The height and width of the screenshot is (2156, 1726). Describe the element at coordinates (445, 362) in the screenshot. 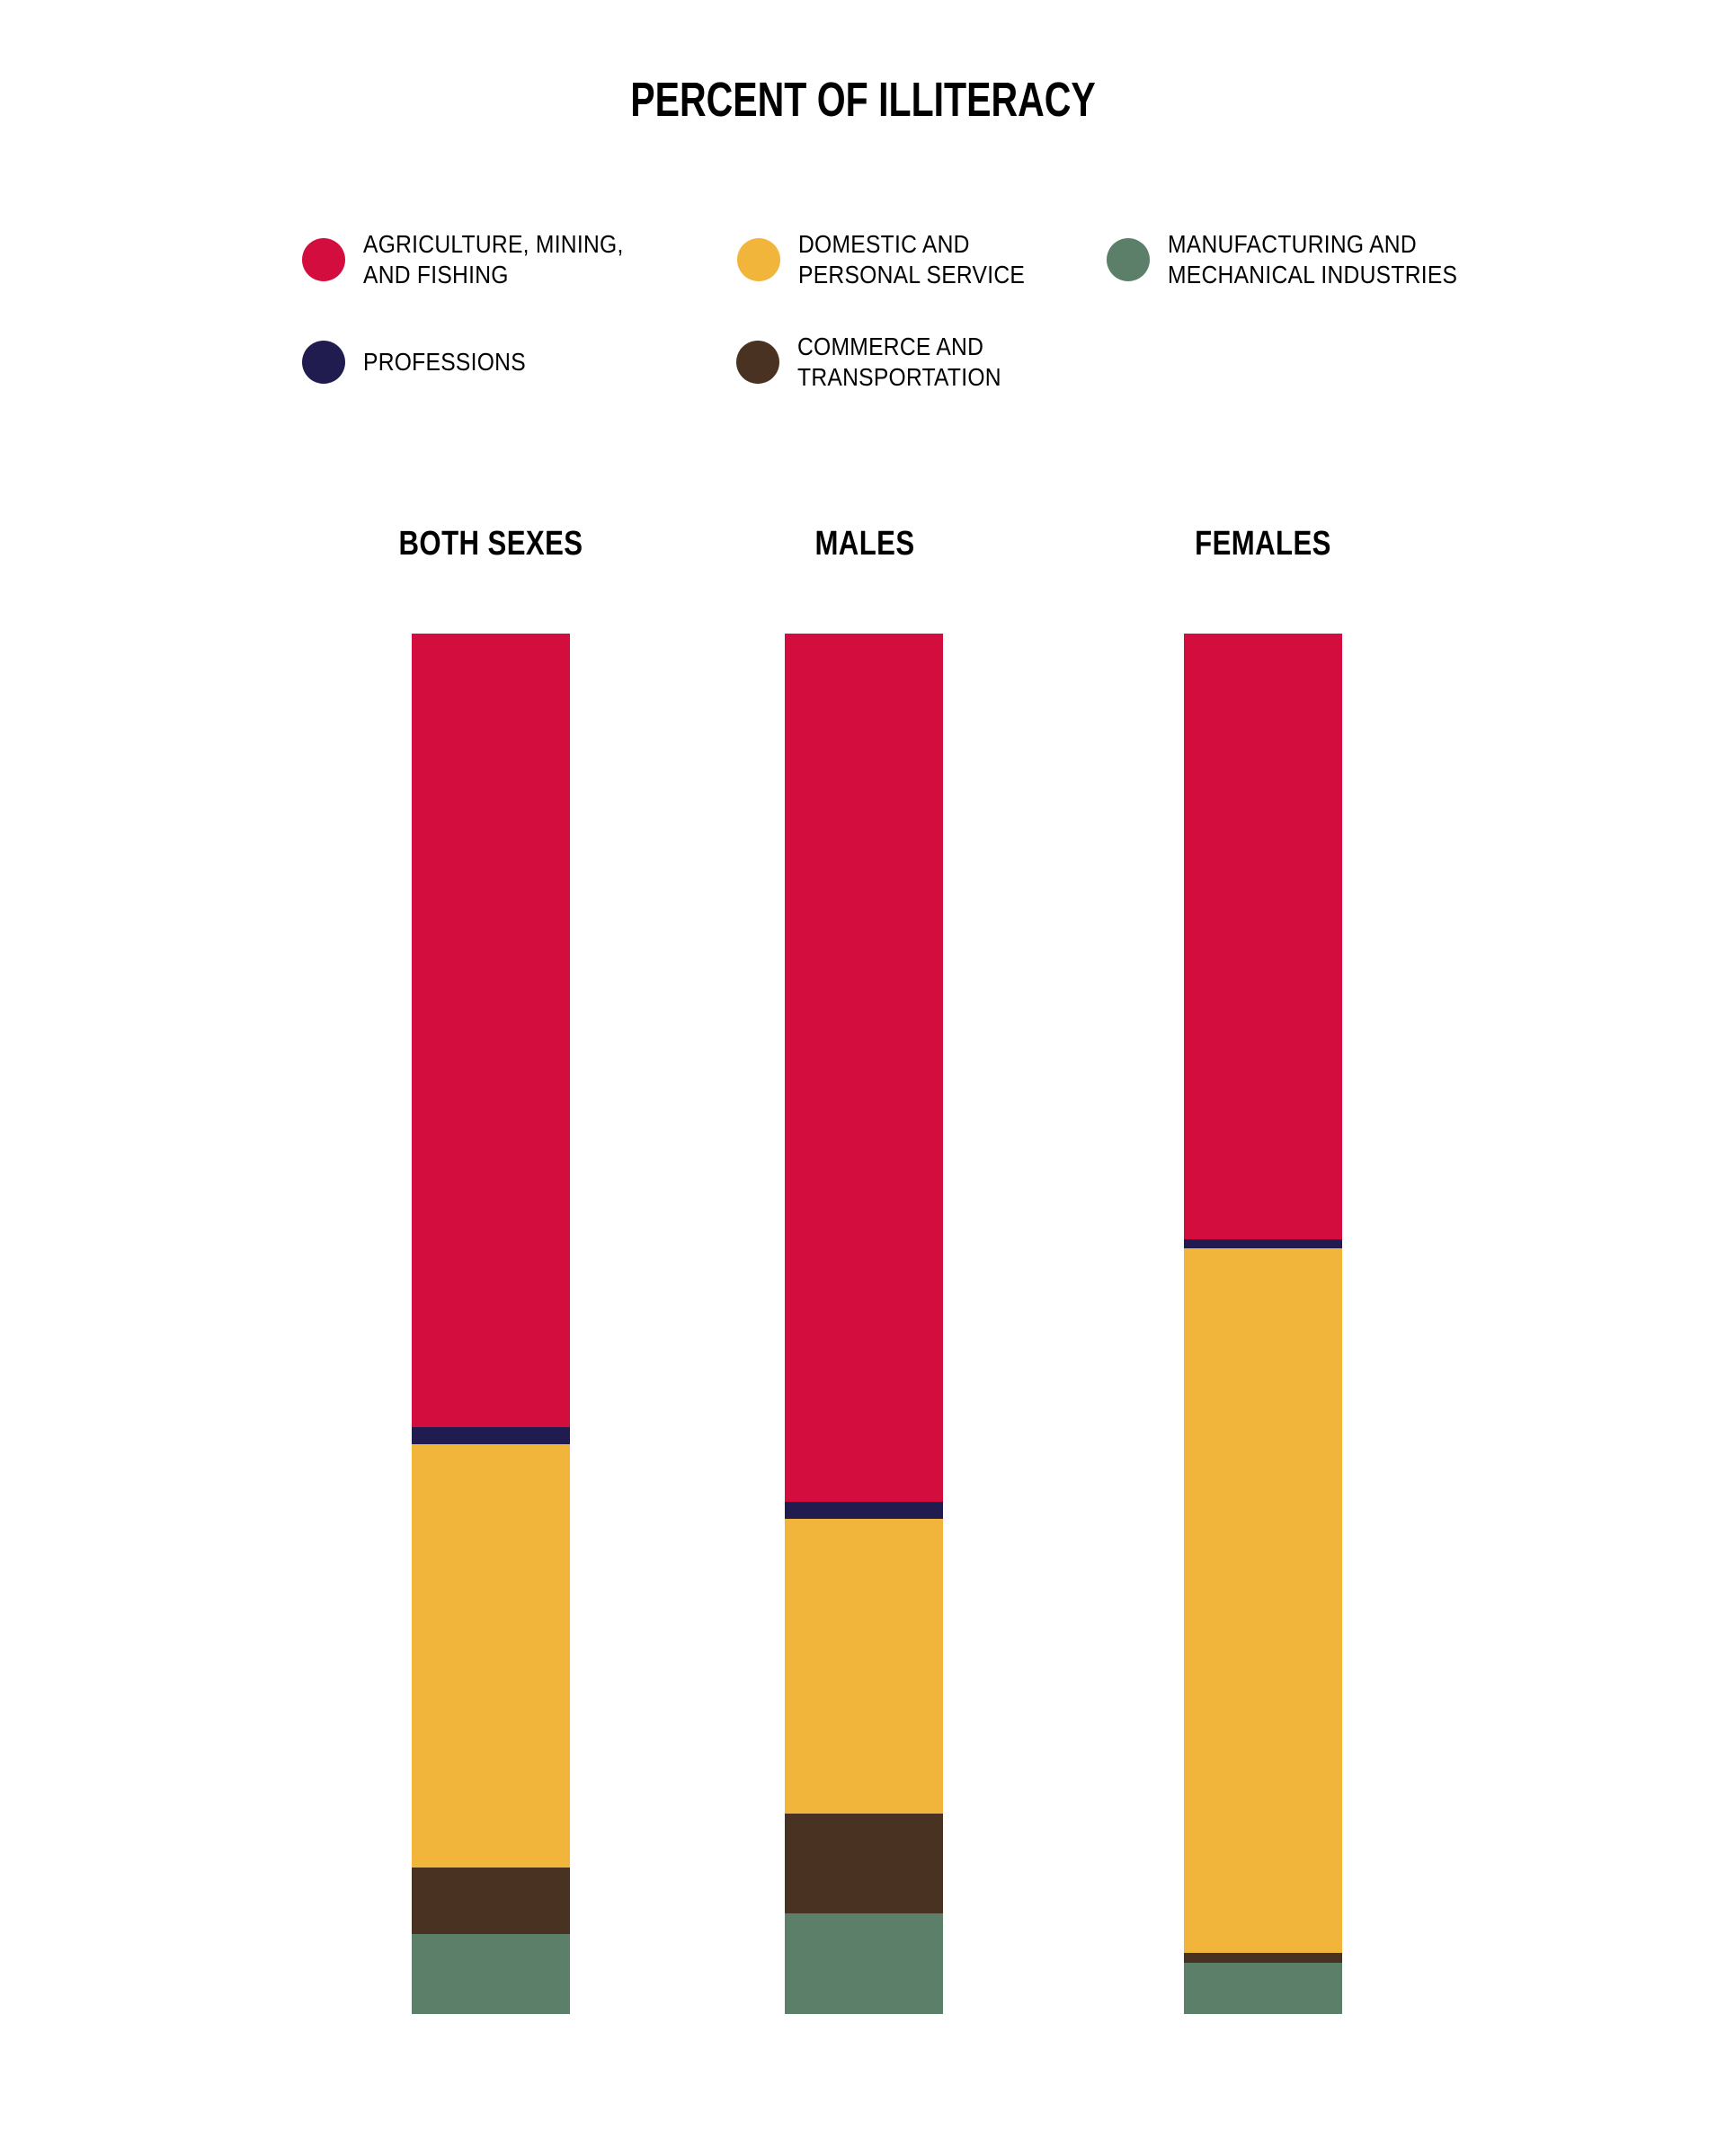

I see `legend-label-professions: PROFESSIONS` at that location.